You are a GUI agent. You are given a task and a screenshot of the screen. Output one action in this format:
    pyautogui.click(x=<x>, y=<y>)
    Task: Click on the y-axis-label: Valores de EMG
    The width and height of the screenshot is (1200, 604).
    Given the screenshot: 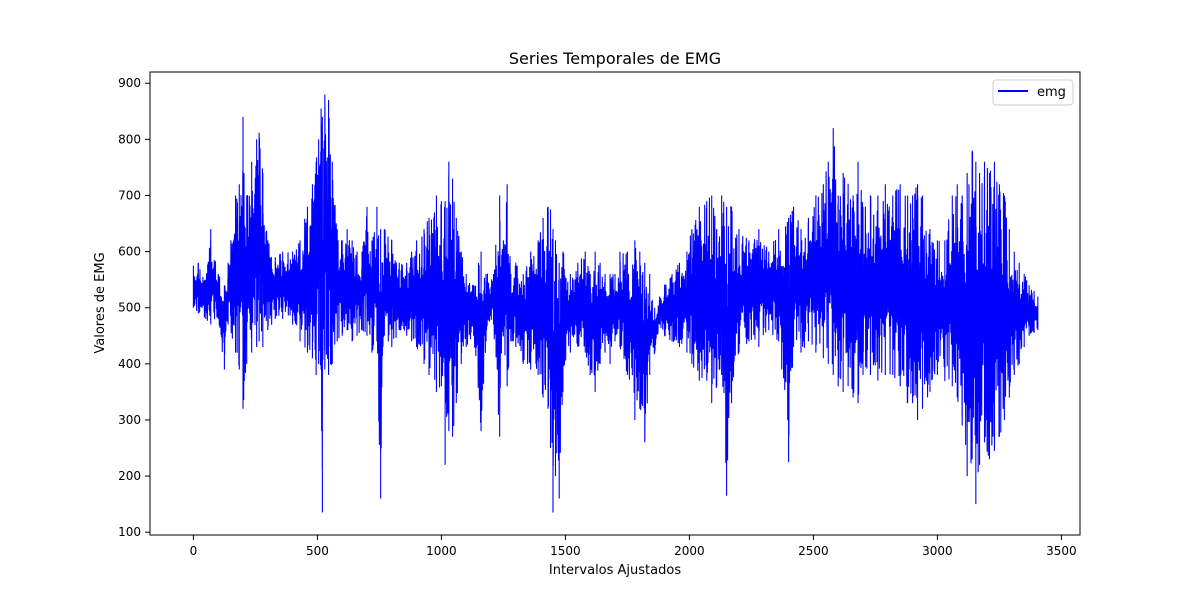 What is the action you would take?
    pyautogui.click(x=100, y=302)
    